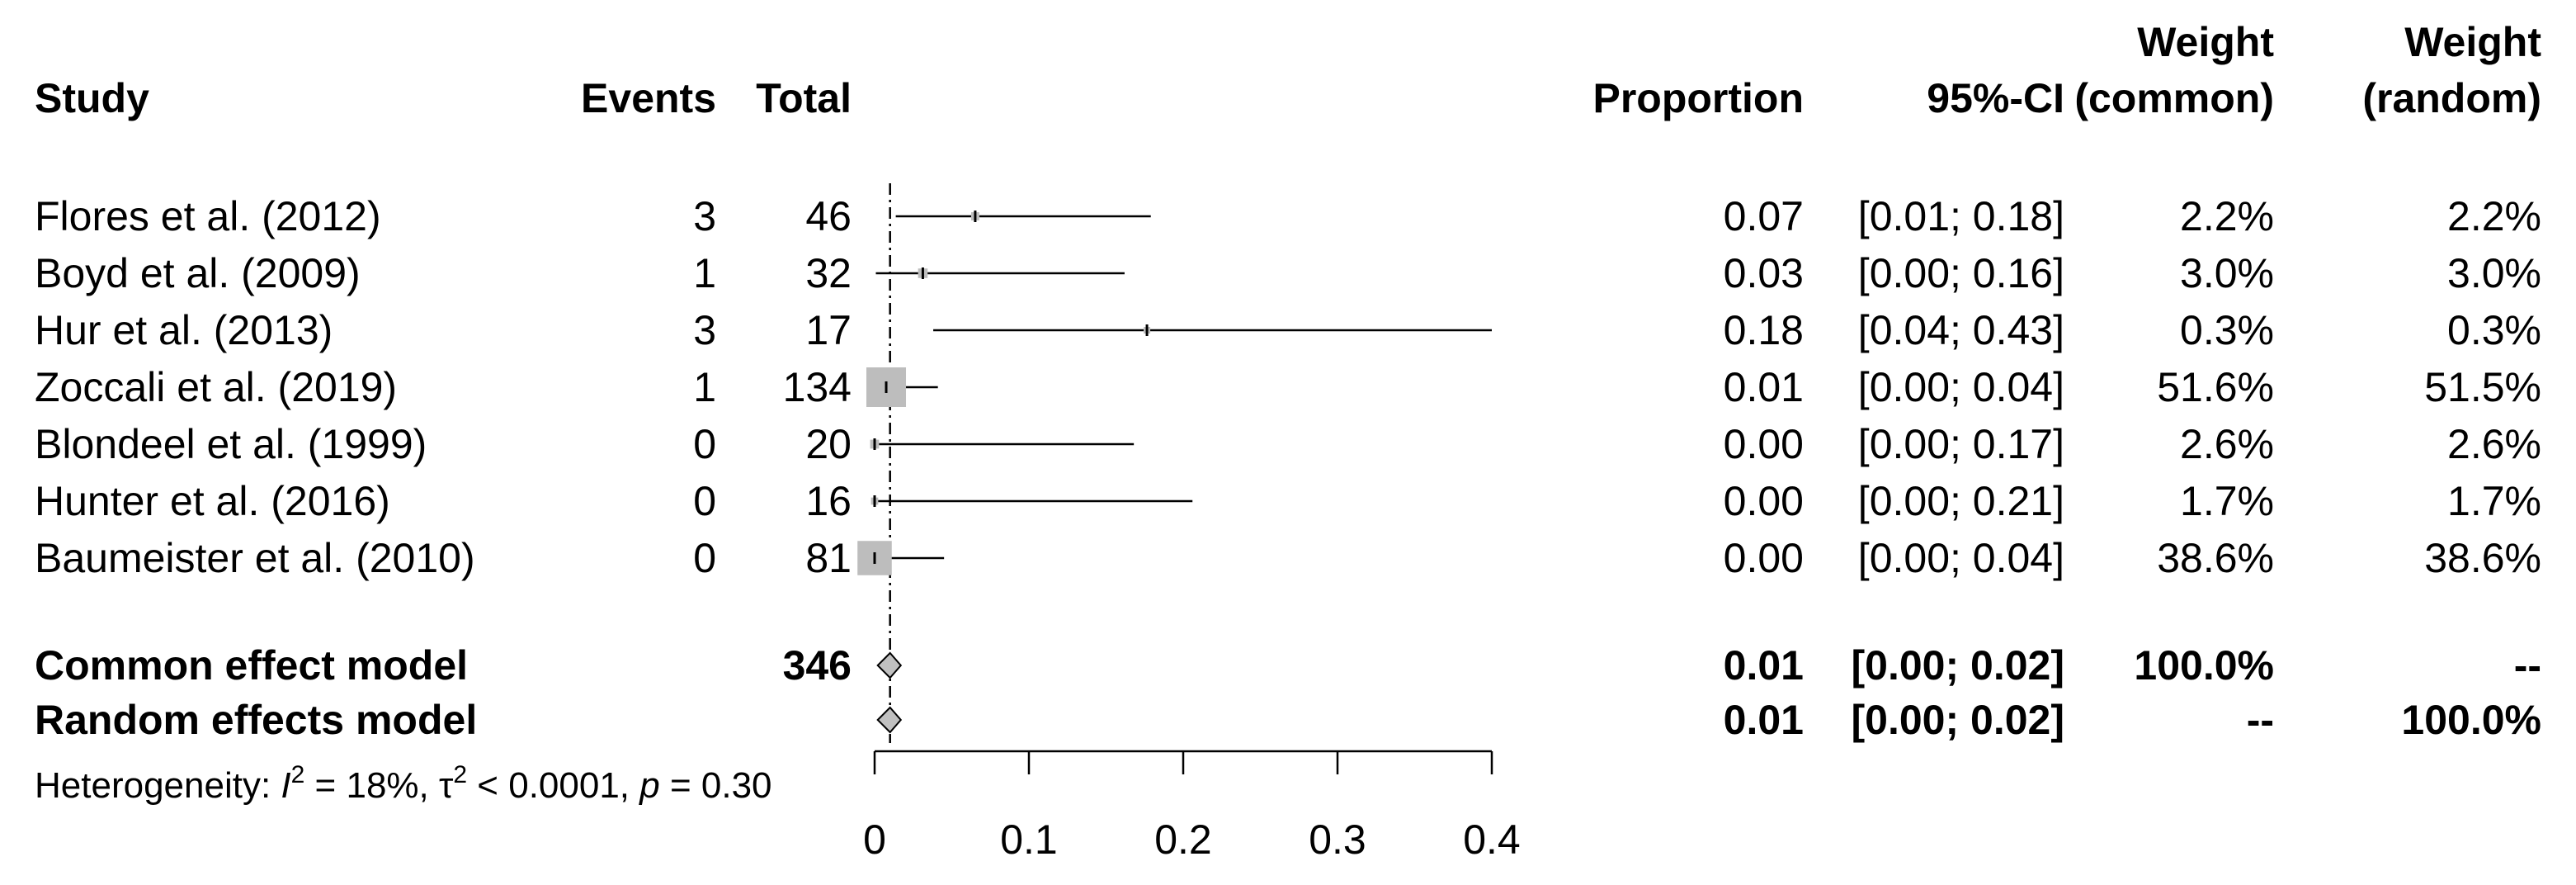  What do you see at coordinates (1961, 444) in the screenshot?
I see `ci-value: [0.00; 0.17]` at bounding box center [1961, 444].